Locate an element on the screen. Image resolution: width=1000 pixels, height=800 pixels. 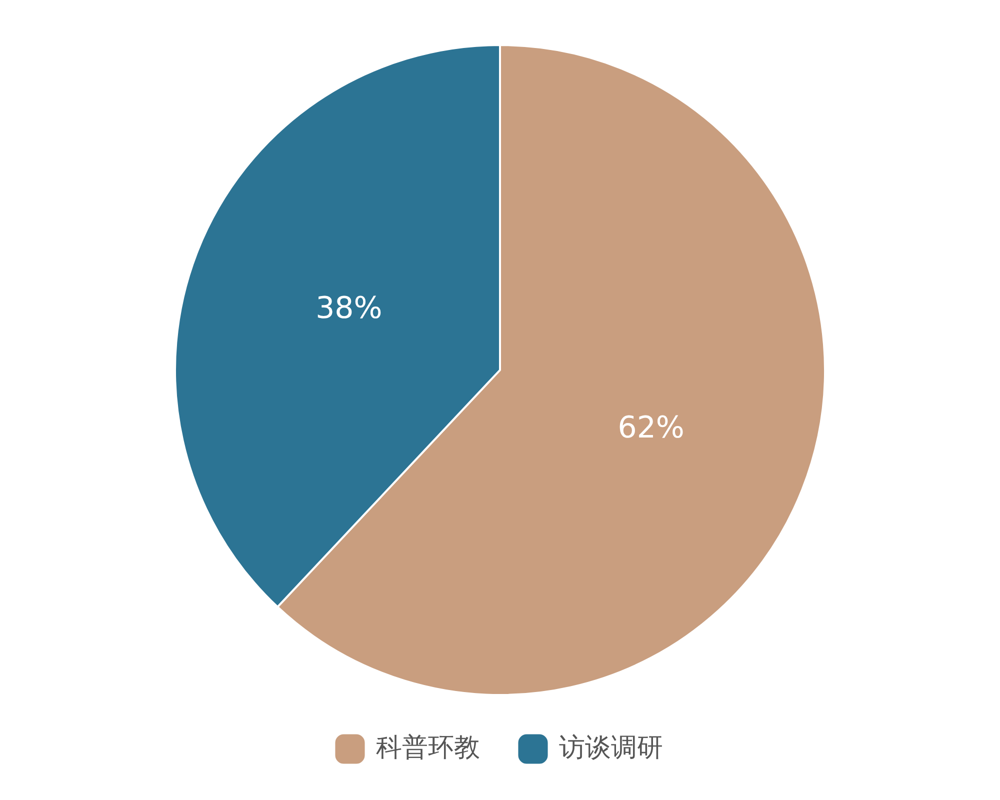
data-label: 38% is located at coordinates (349, 308).